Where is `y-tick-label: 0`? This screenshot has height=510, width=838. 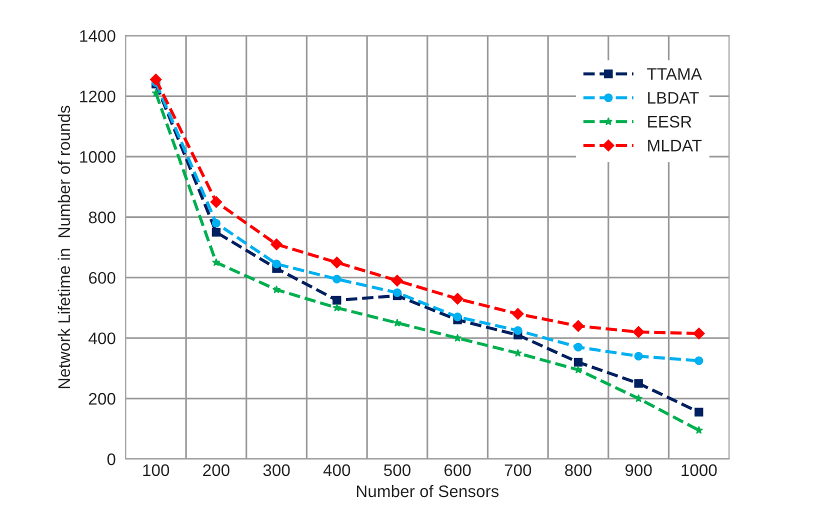
y-tick-label: 0 is located at coordinates (111, 459).